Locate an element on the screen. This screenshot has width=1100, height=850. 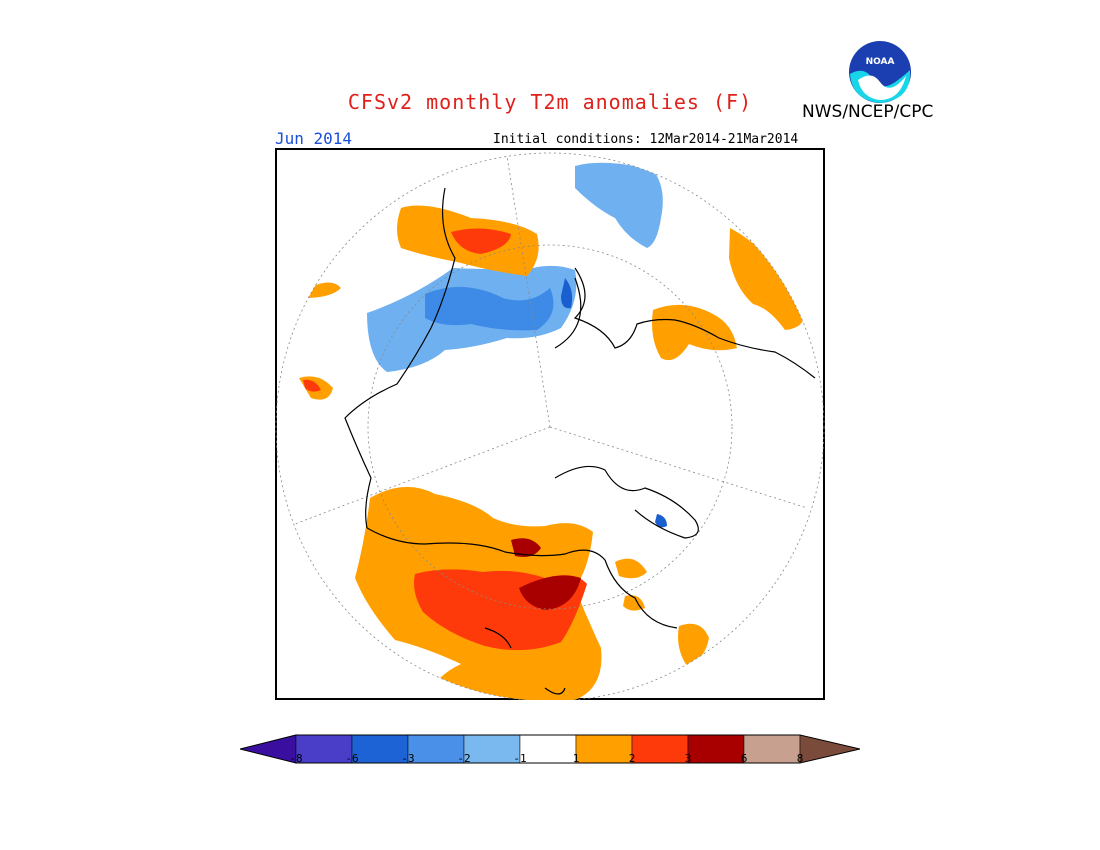
colorbar-label: 8 is located at coordinates (800, 758).